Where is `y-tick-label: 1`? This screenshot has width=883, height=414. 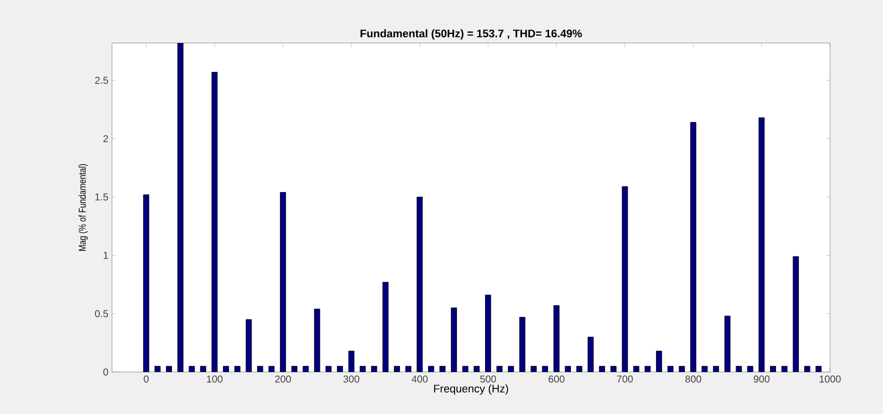
y-tick-label: 1 is located at coordinates (106, 255).